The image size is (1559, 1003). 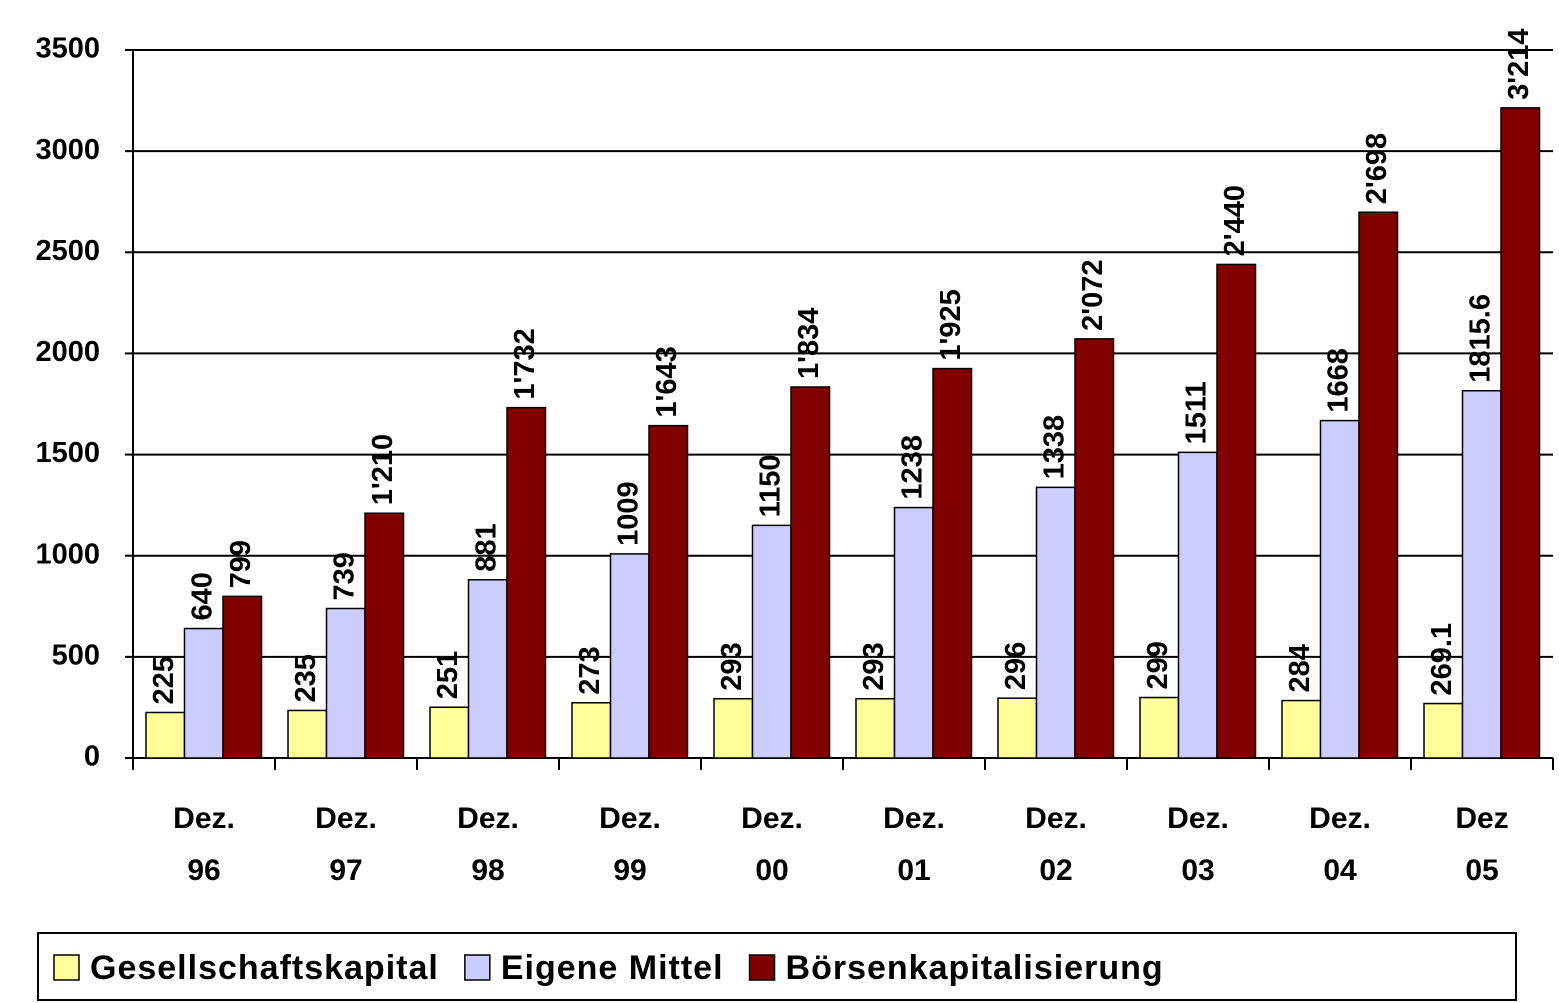 I want to click on data-label: 1'834, so click(x=809, y=343).